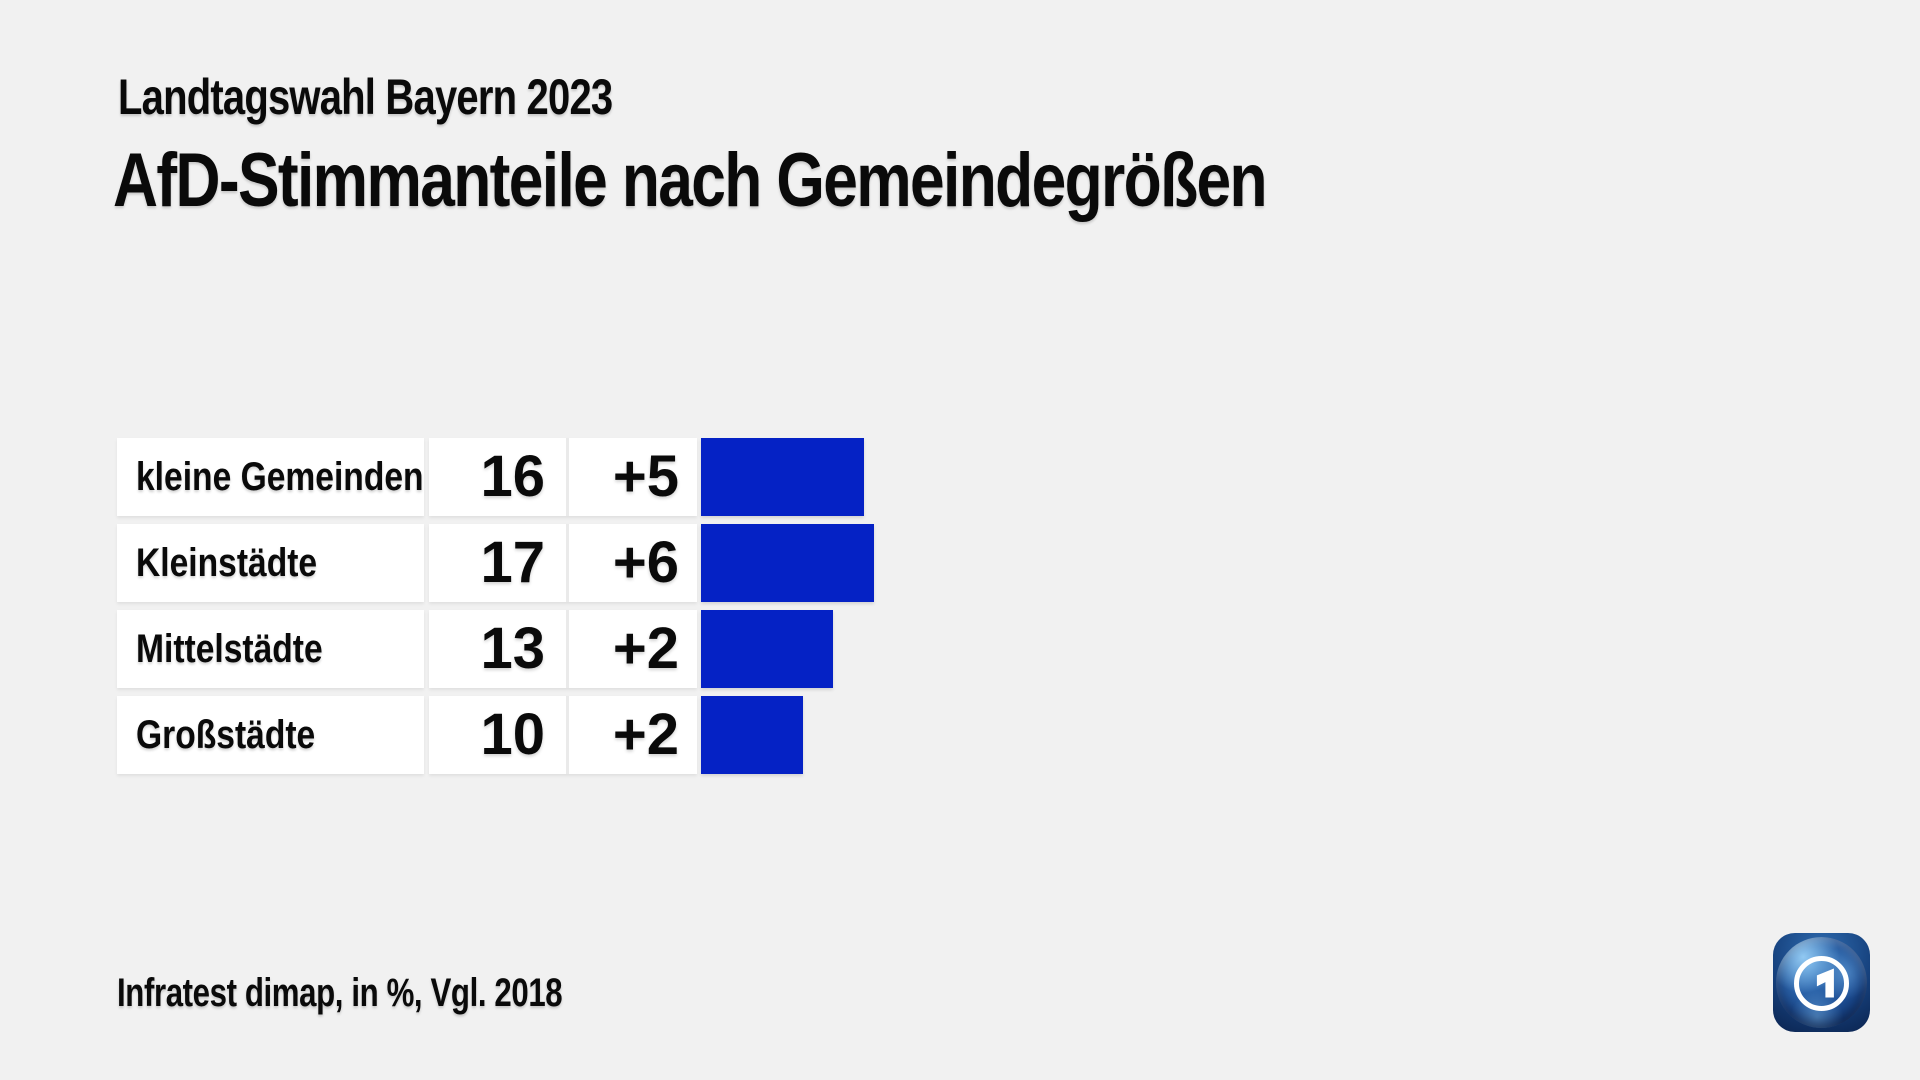 The image size is (1920, 1080). I want to click on table-row: Großstädte 10 +2, so click(495, 735).